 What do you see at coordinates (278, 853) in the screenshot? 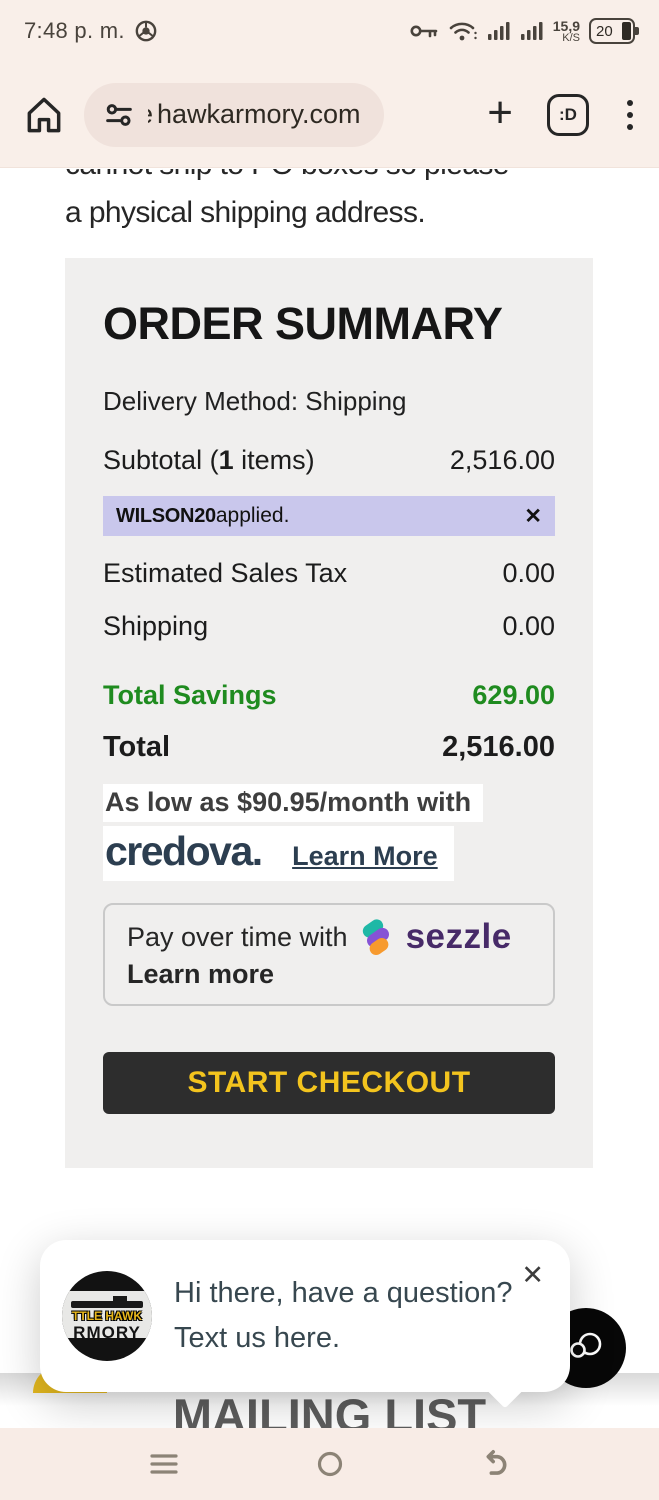
I see `credova-row: credova. Learn More` at bounding box center [278, 853].